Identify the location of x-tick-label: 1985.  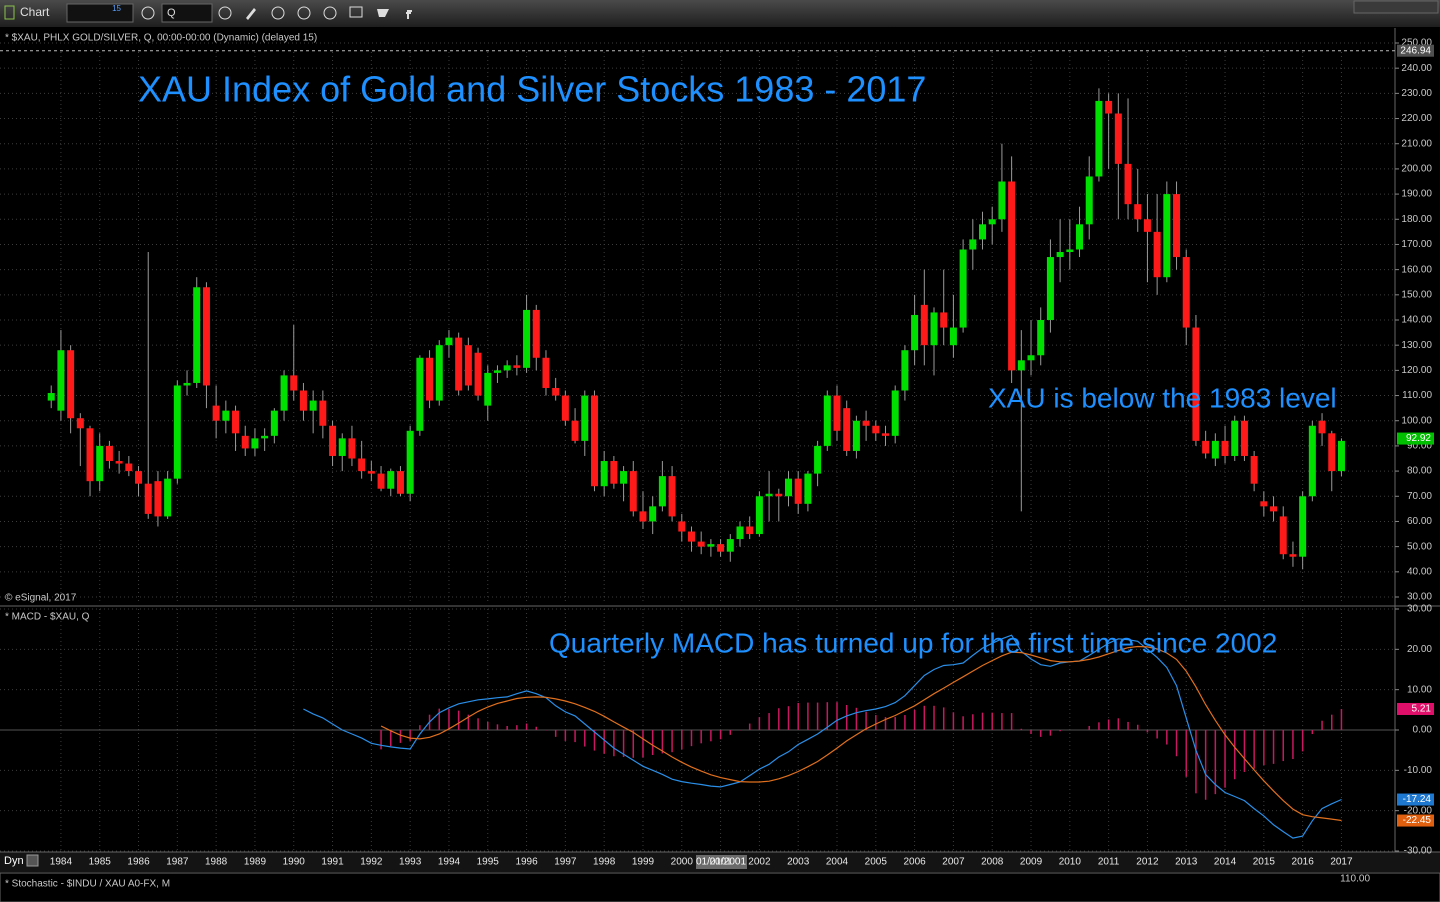
(100, 862).